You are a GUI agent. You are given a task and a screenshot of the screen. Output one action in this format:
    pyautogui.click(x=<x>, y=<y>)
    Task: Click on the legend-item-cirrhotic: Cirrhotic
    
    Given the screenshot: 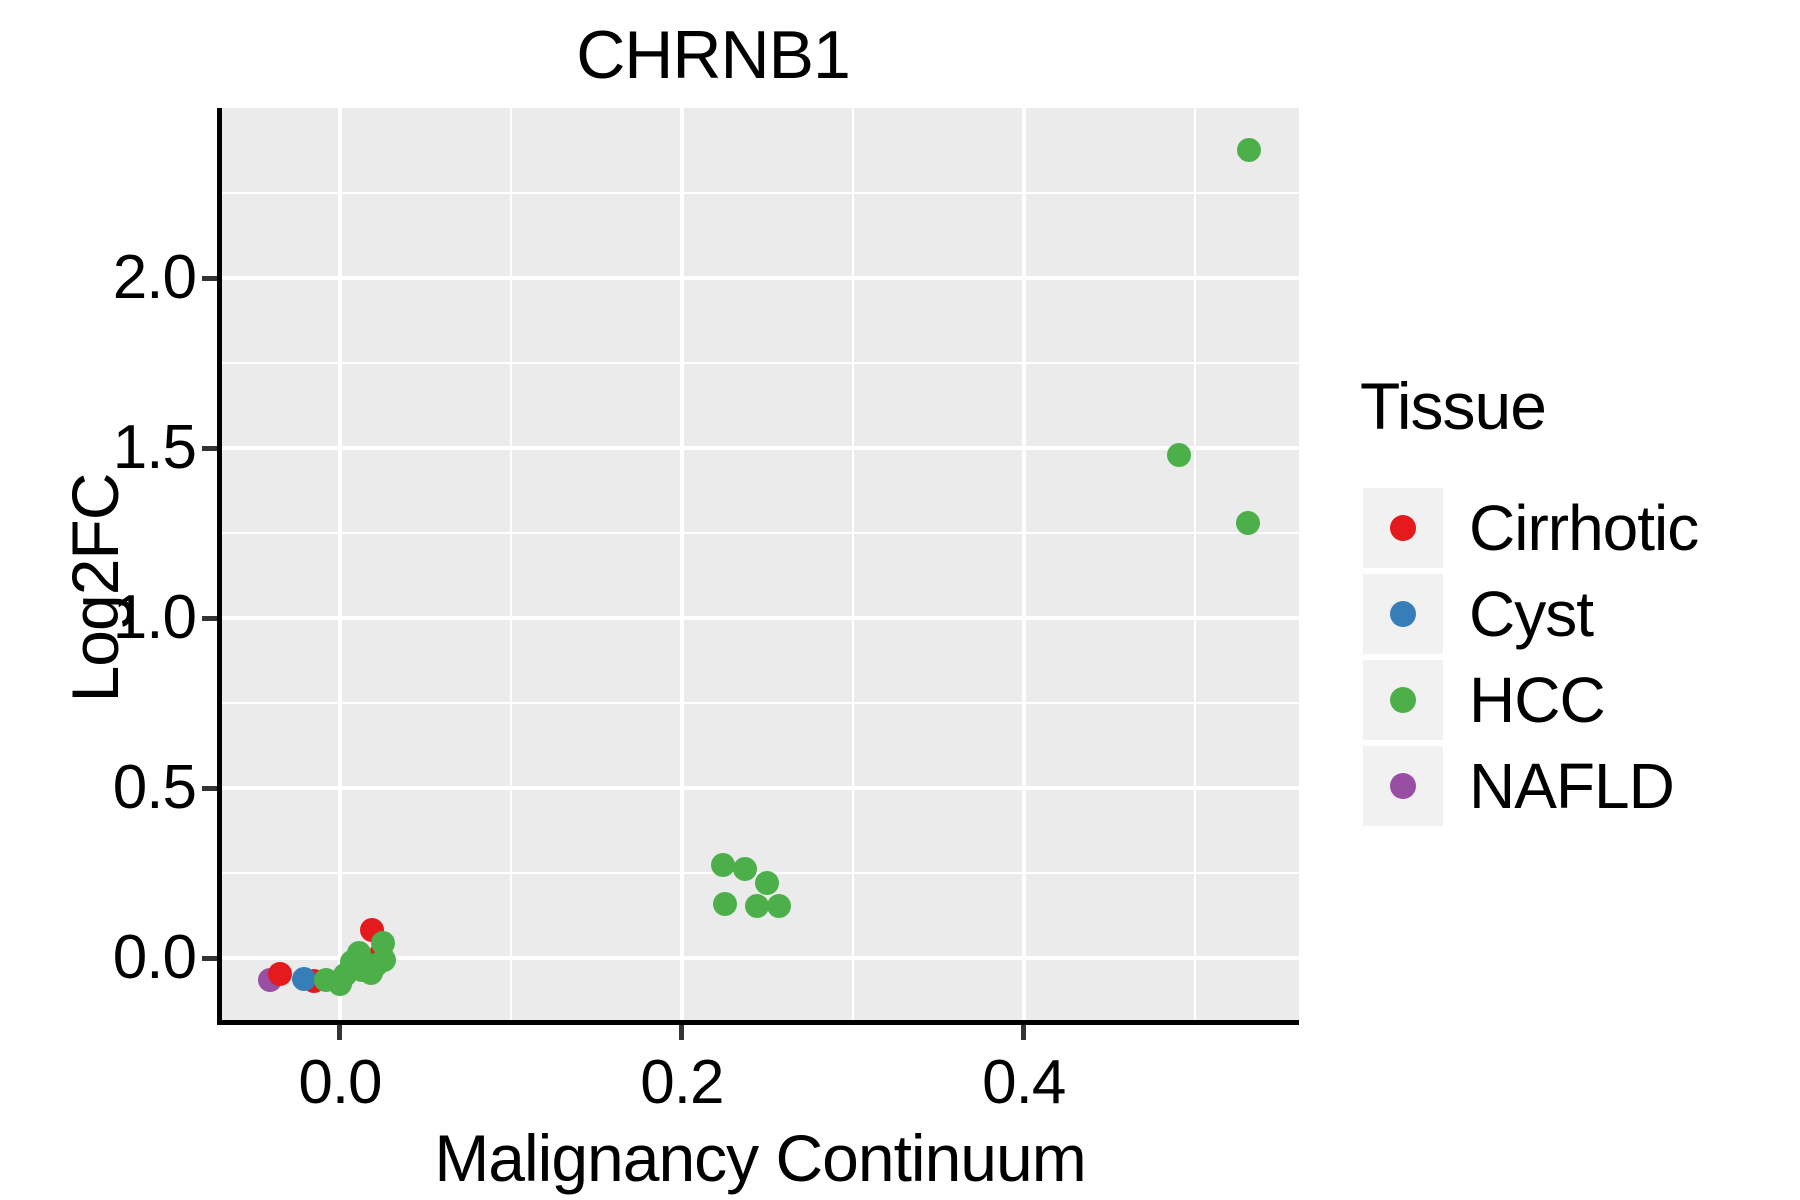 What is the action you would take?
    pyautogui.click(x=1531, y=528)
    